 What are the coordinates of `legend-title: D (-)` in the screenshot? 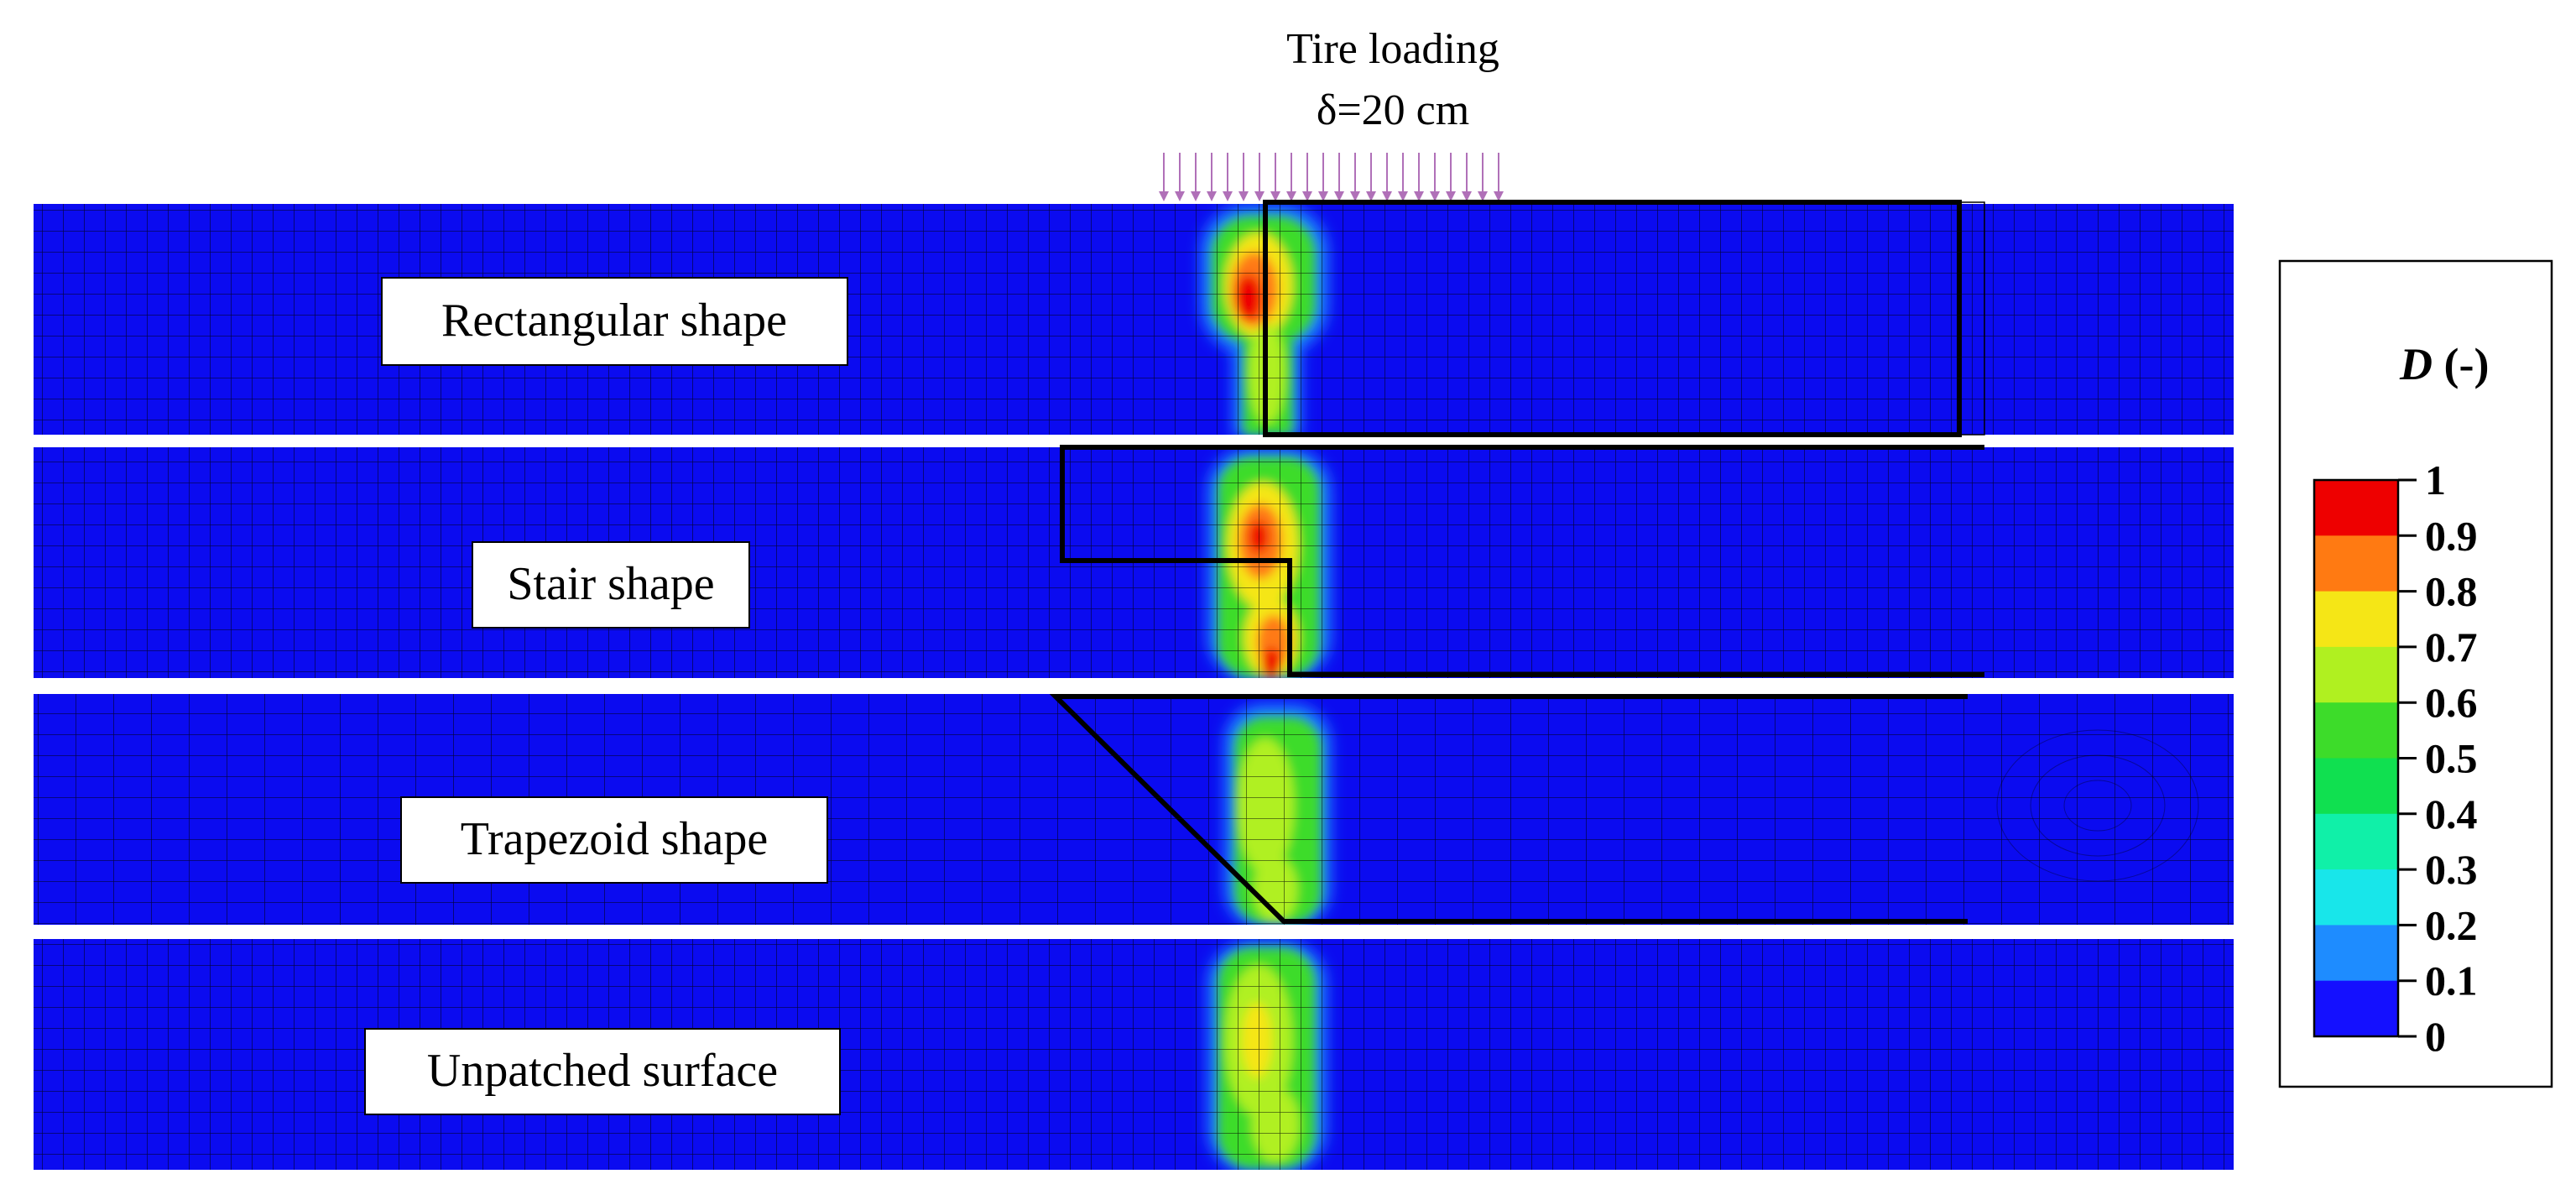 It's located at (2444, 364).